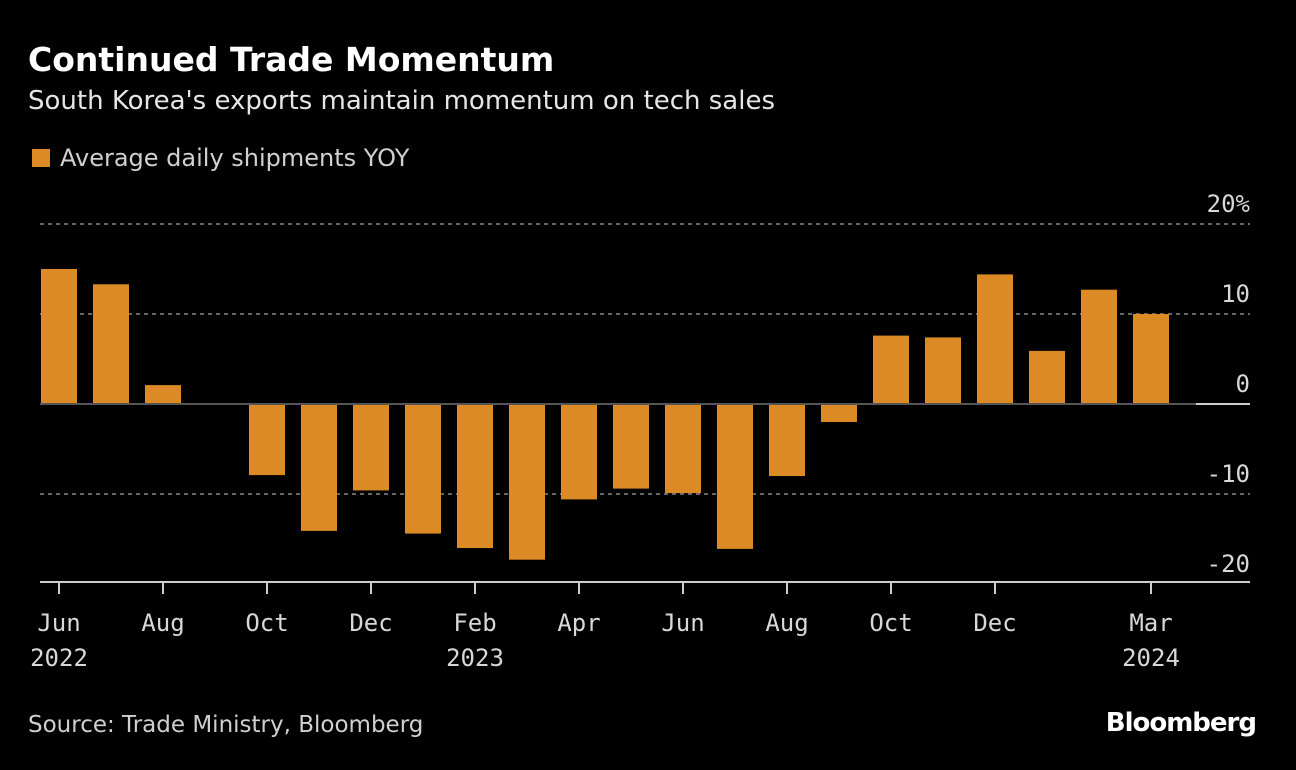  What do you see at coordinates (475, 658) in the screenshot?
I see `x-tick-year: 2023` at bounding box center [475, 658].